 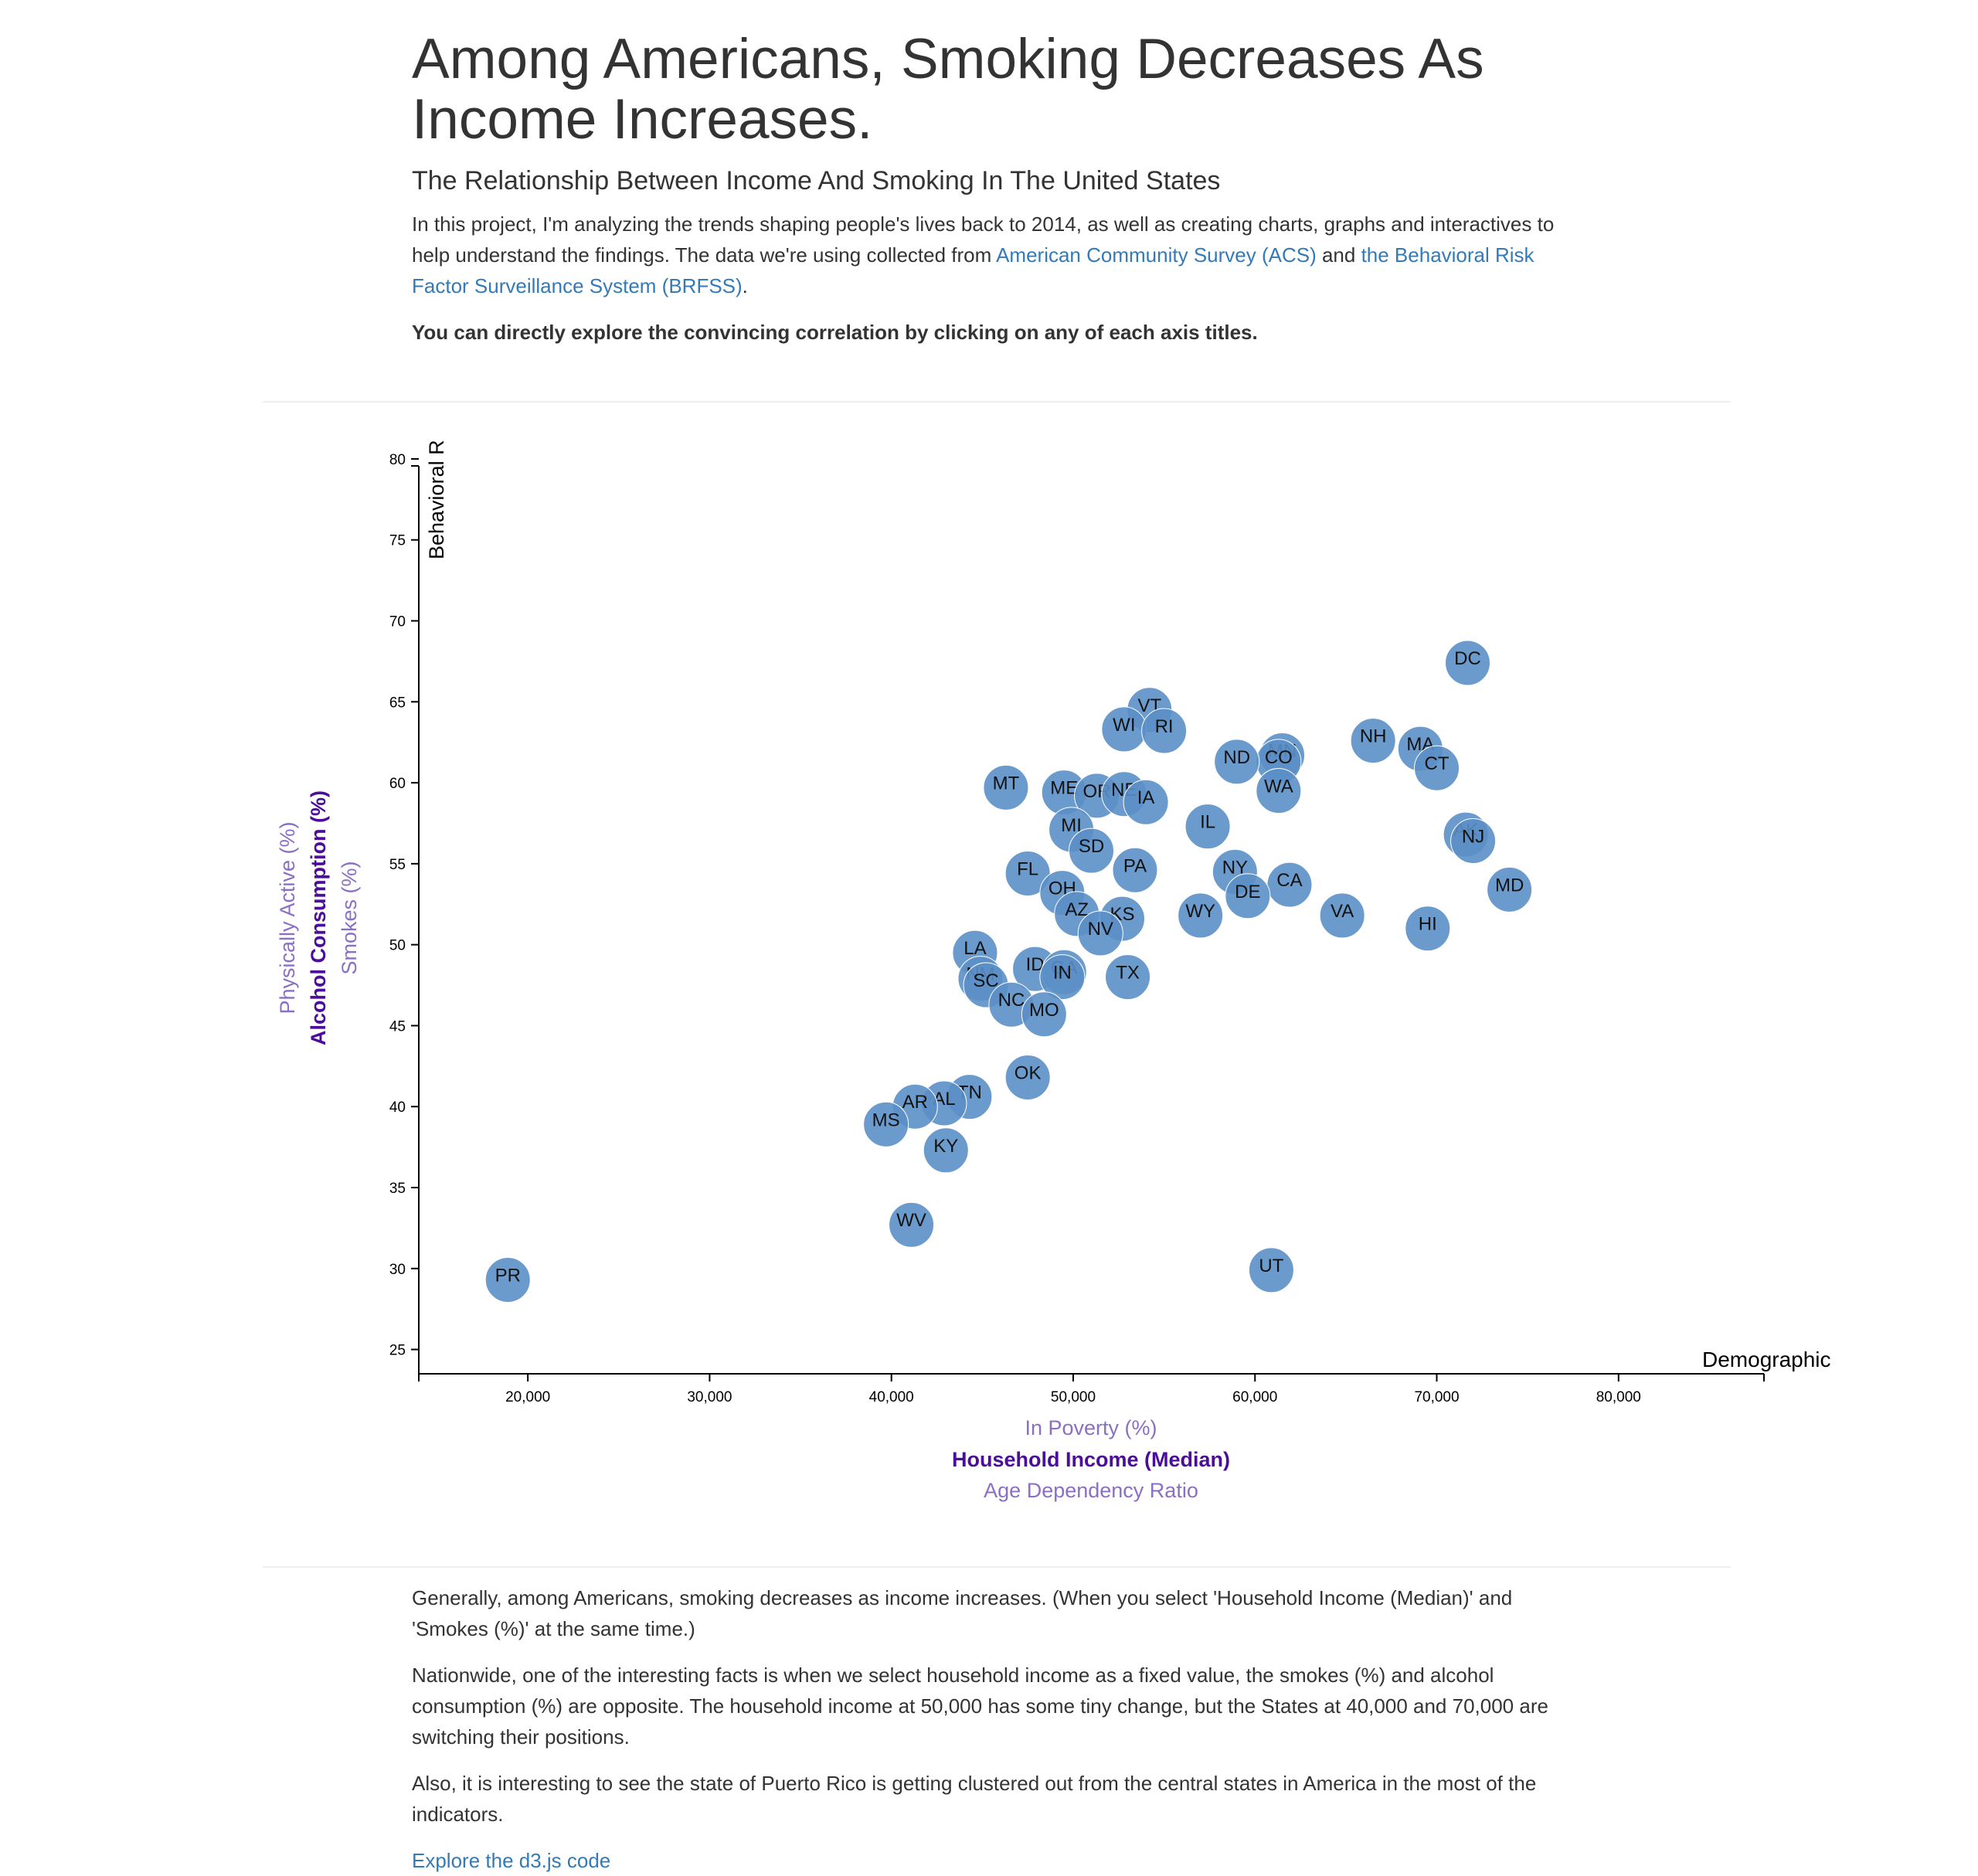 What do you see at coordinates (398, 1027) in the screenshot?
I see `y-tick-label: 45` at bounding box center [398, 1027].